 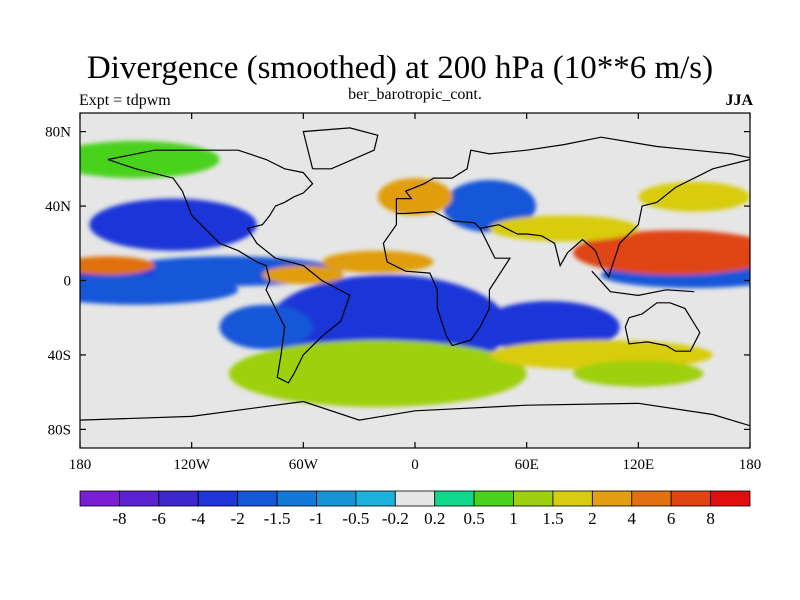 I want to click on colorbar-label: 8, so click(x=710, y=518).